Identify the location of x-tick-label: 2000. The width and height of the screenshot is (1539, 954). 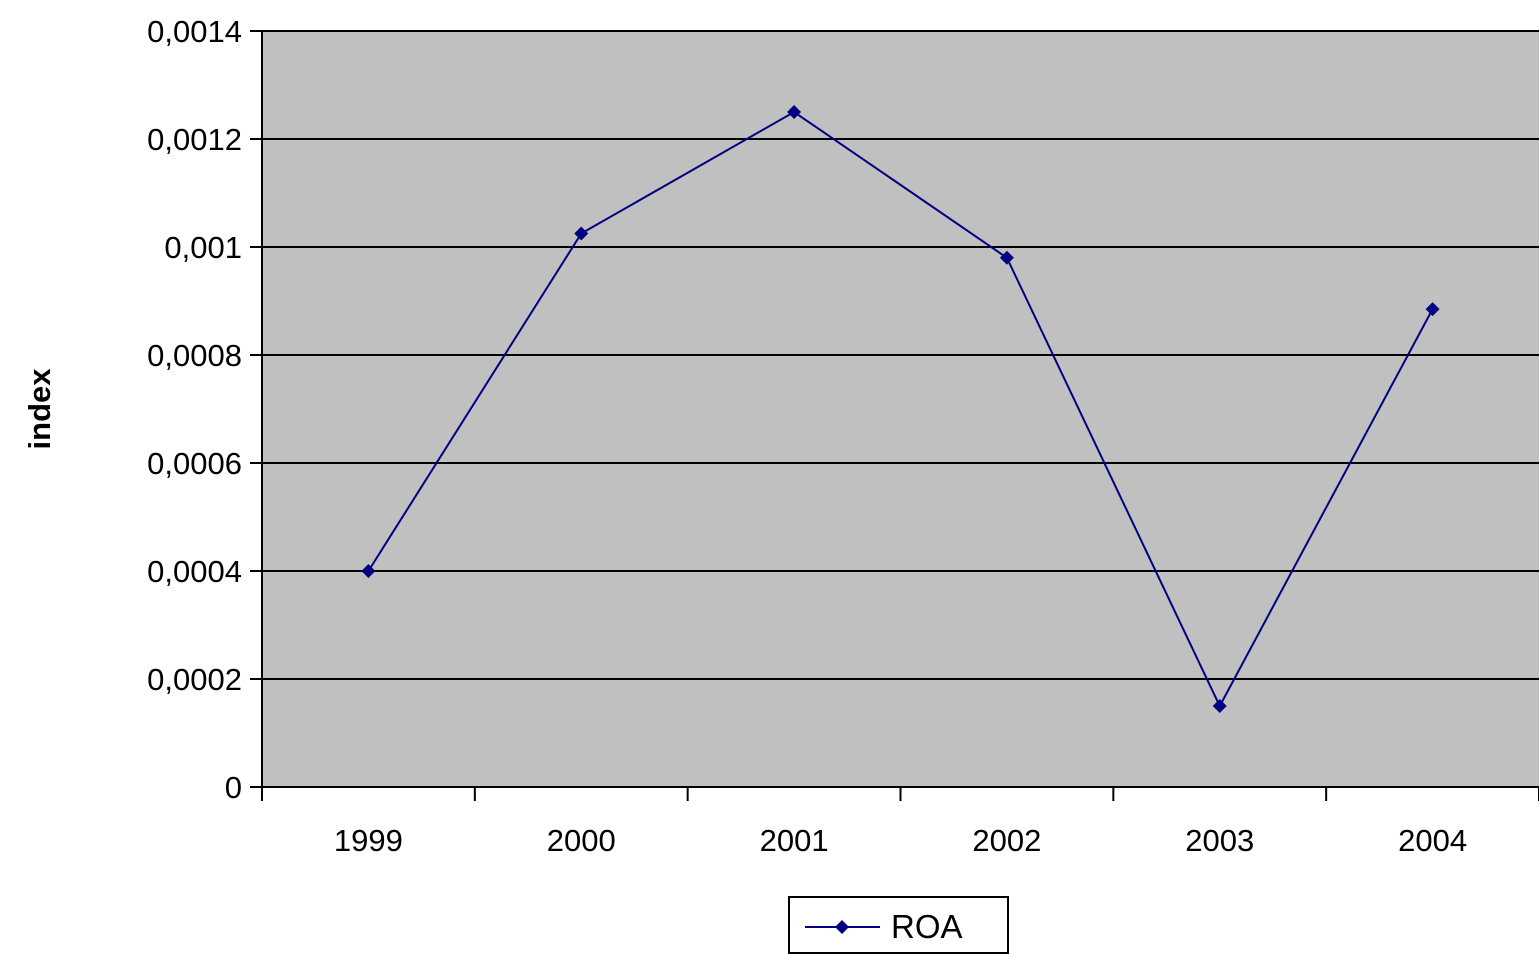
(581, 840).